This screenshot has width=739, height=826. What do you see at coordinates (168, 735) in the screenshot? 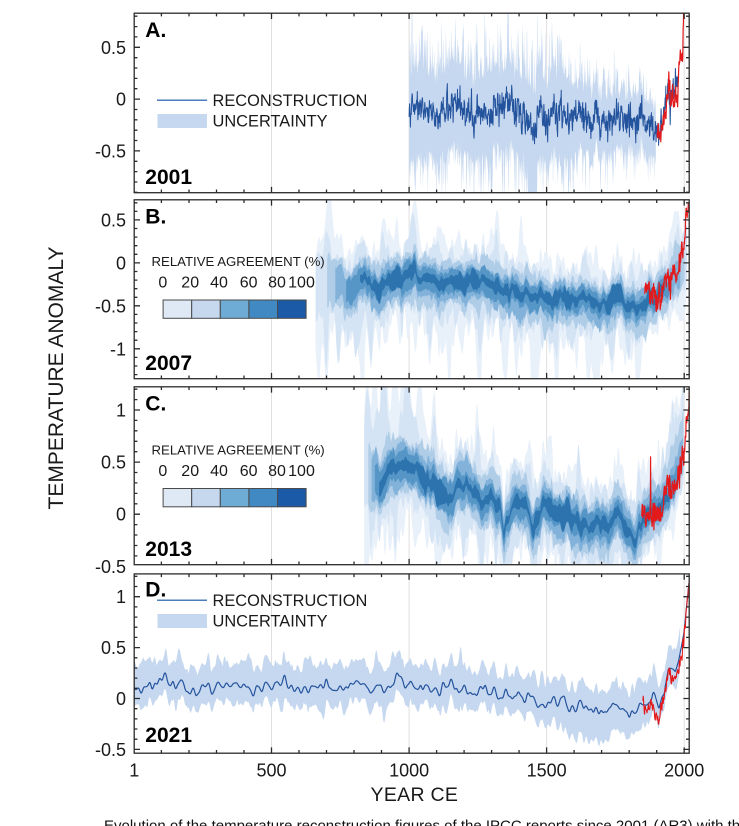
I see `svg-text: 2021` at bounding box center [168, 735].